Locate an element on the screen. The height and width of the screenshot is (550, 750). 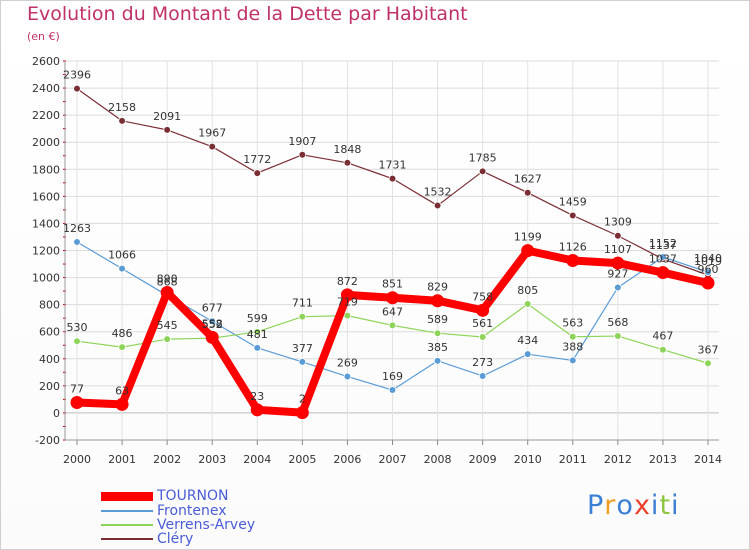
y-tick-label: -200 is located at coordinates (47, 440).